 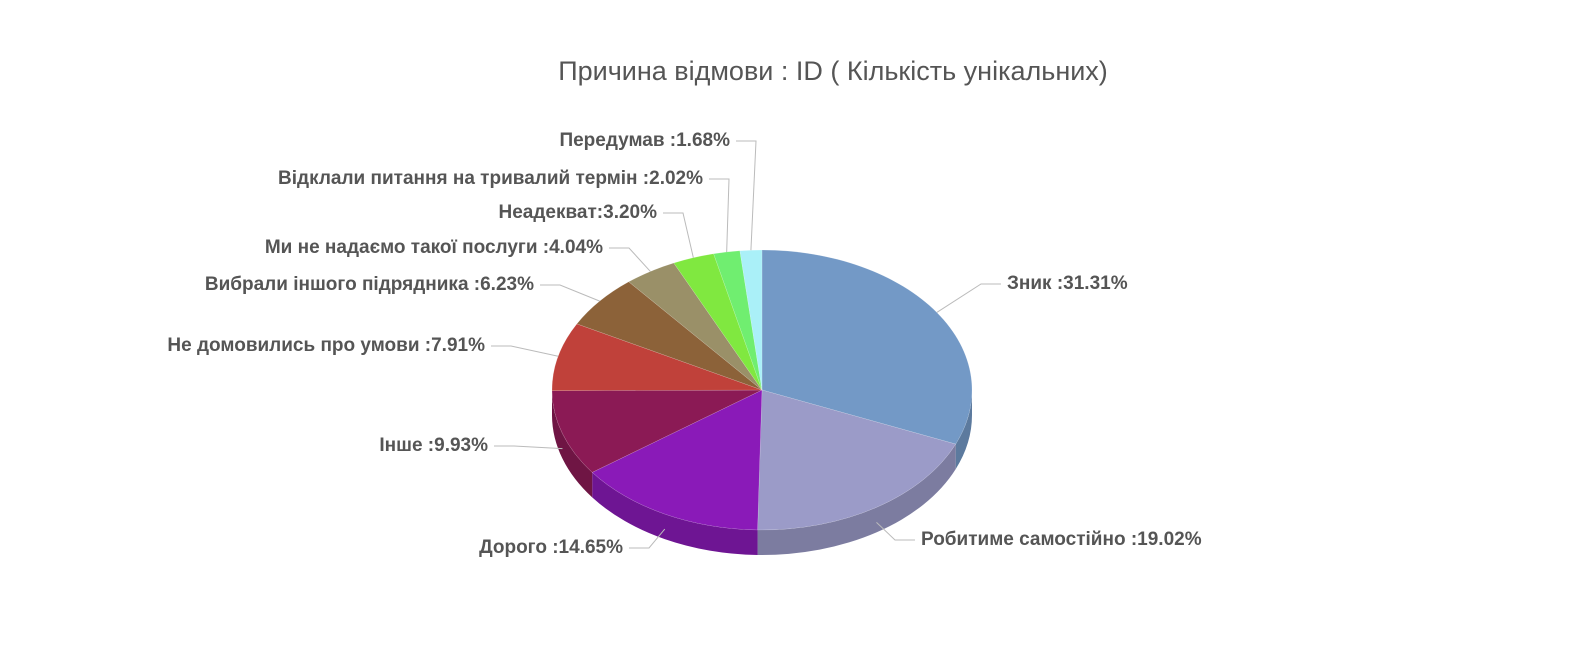 I want to click on data-label: Робитиме самостійно :19.02%, so click(x=1061, y=539).